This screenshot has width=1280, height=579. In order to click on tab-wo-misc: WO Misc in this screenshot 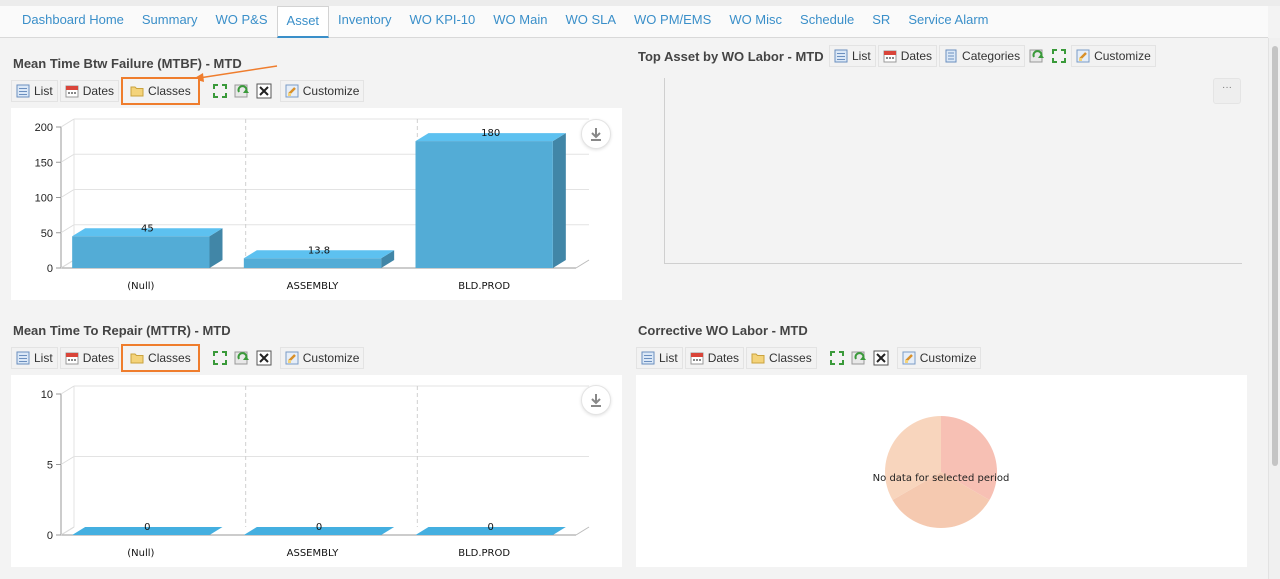, I will do `click(756, 19)`.